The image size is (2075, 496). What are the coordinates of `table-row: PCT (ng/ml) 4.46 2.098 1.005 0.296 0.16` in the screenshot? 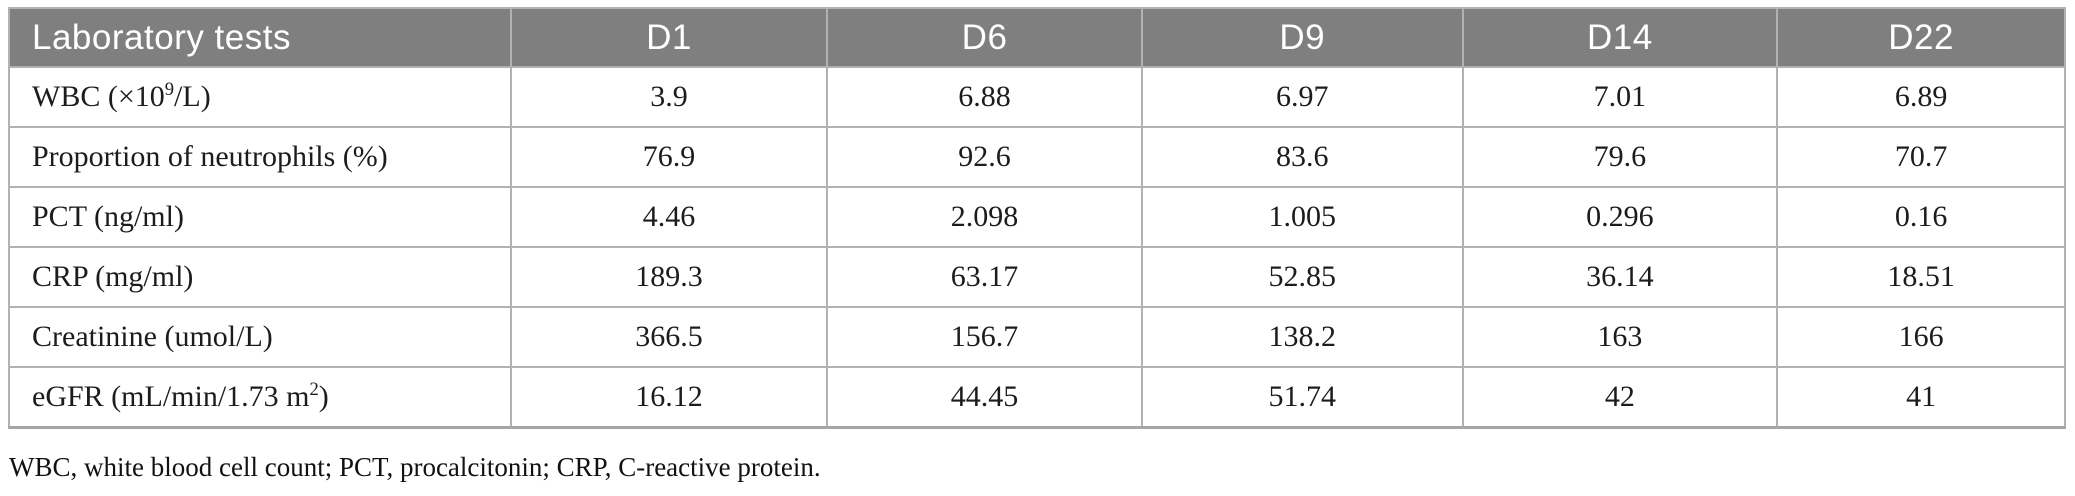 It's located at (1037, 217).